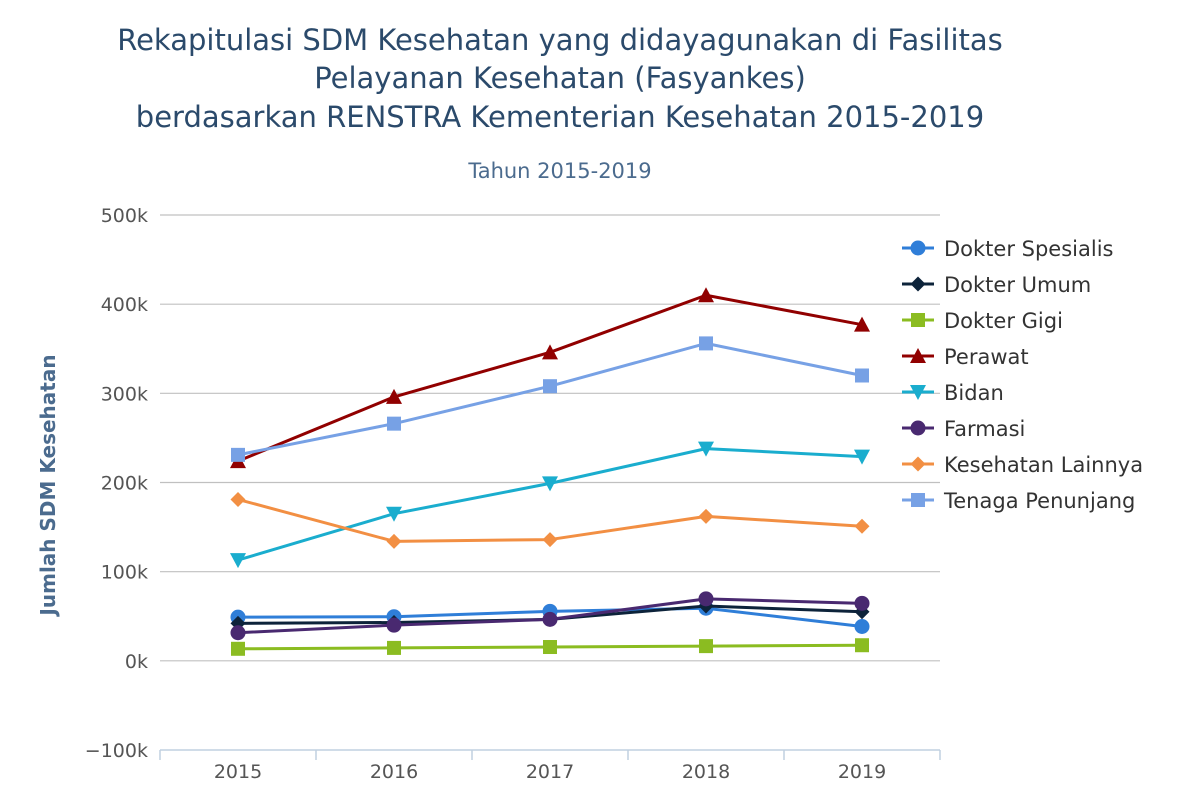 This screenshot has height=800, width=1200. Describe the element at coordinates (136, 662) in the screenshot. I see `y-tick-label: 0k` at that location.